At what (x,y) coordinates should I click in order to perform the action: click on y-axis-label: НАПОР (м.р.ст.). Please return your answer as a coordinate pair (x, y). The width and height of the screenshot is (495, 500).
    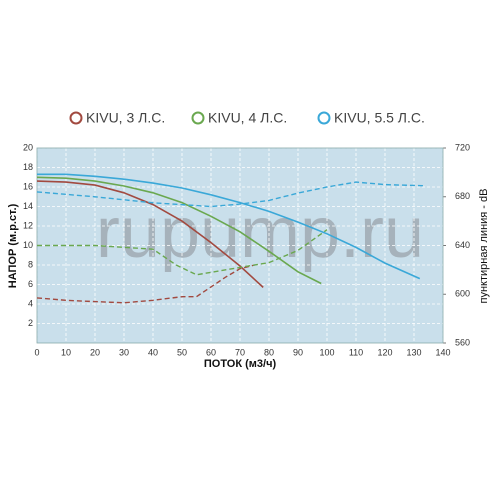
    Looking at the image, I should click on (13, 245).